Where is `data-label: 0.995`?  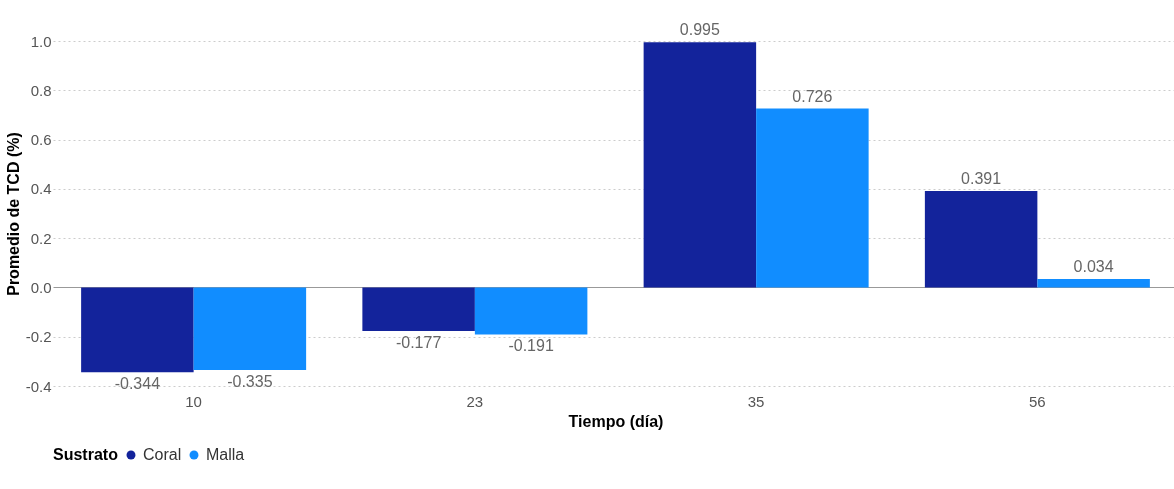 data-label: 0.995 is located at coordinates (699, 30).